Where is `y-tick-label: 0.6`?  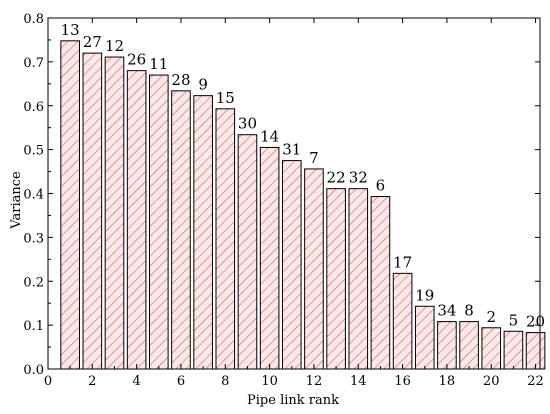
y-tick-label: 0.6 is located at coordinates (33, 107).